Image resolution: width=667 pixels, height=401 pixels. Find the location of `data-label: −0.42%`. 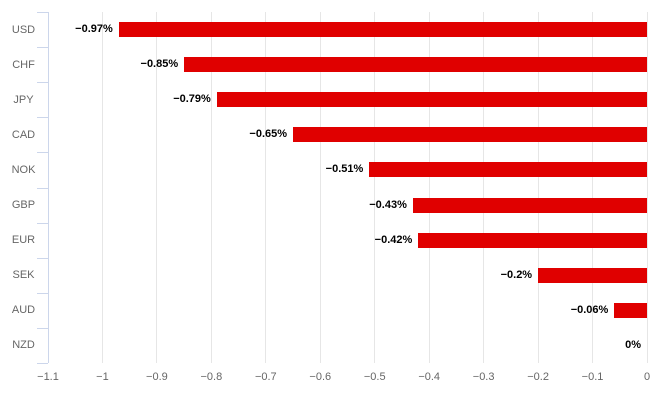

data-label: −0.42% is located at coordinates (393, 239).